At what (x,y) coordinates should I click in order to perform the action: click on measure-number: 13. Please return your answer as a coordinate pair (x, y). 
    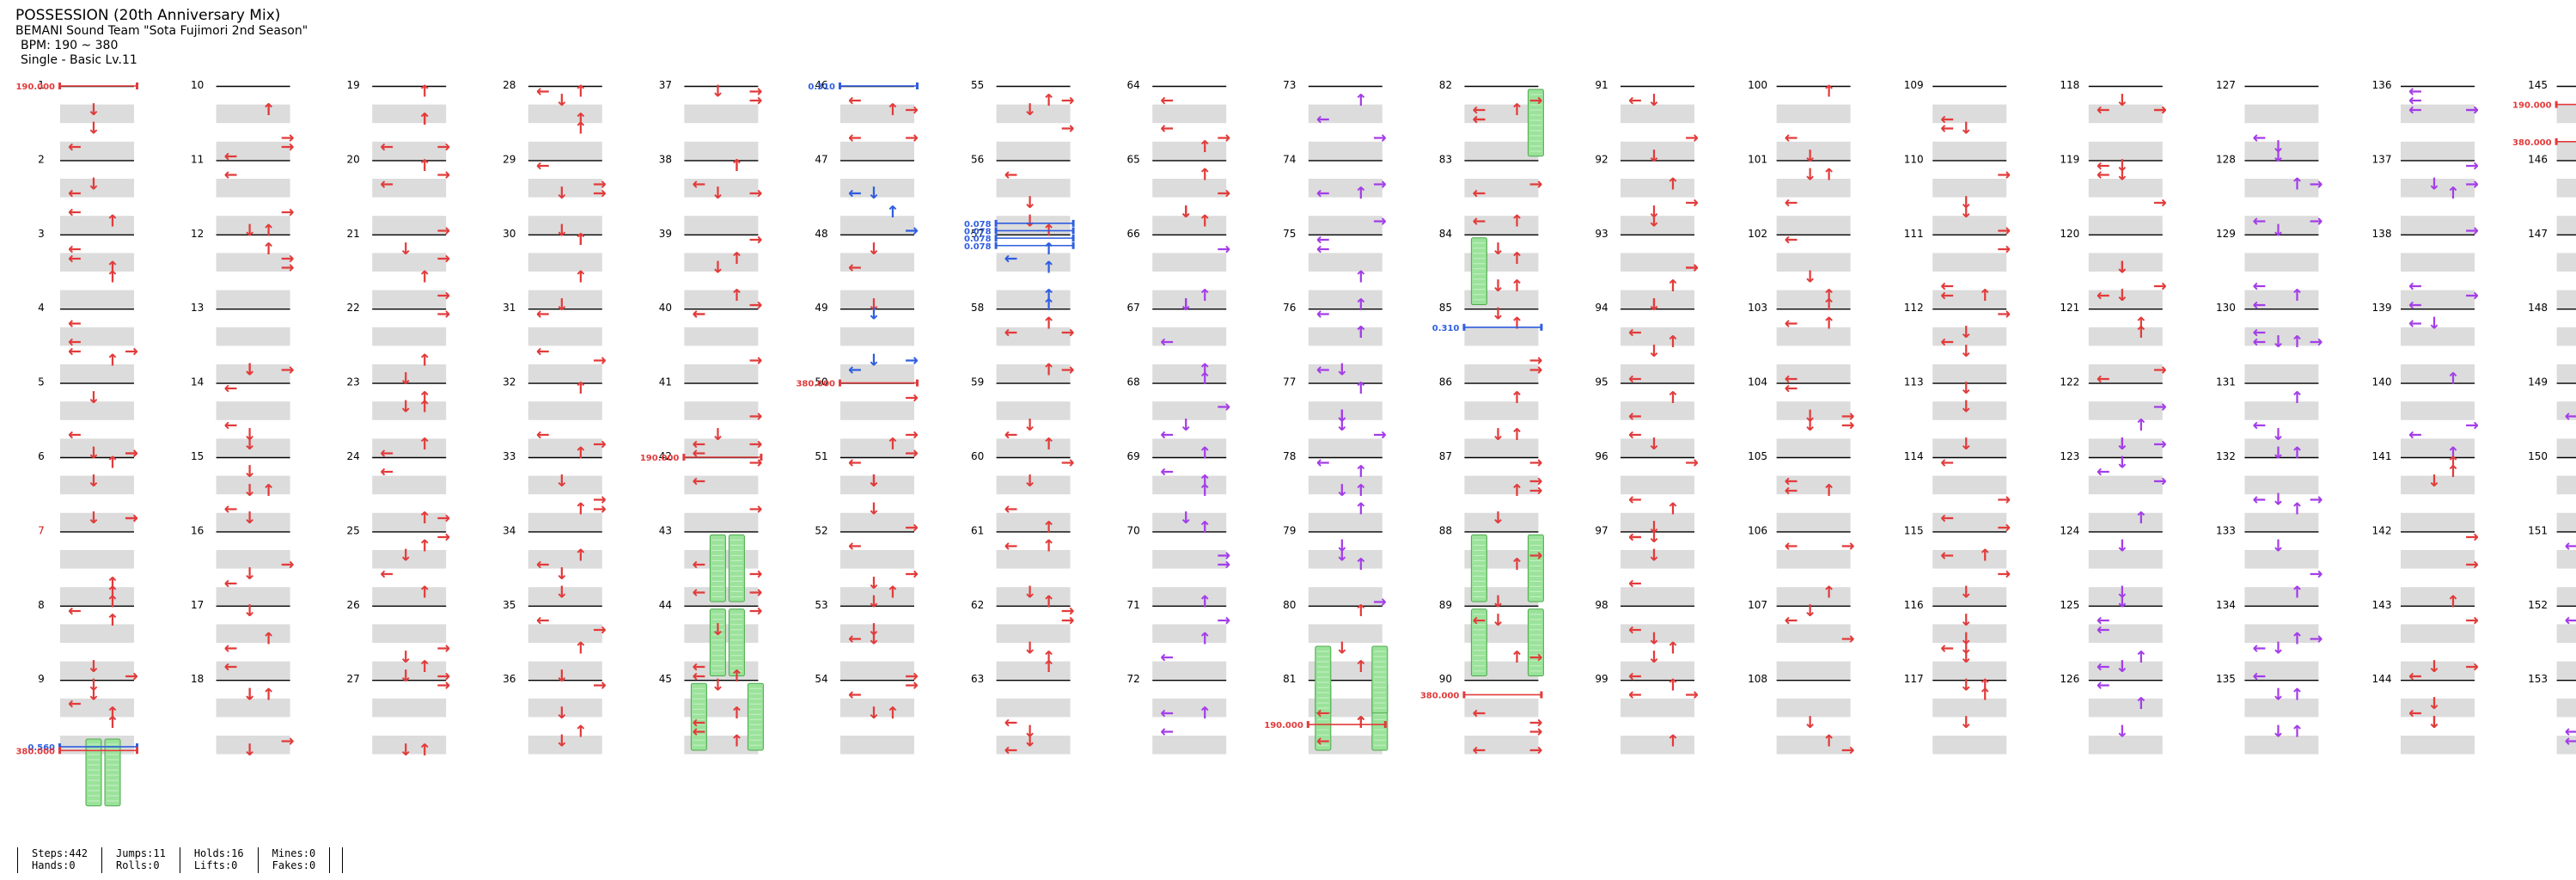
    Looking at the image, I should click on (197, 308).